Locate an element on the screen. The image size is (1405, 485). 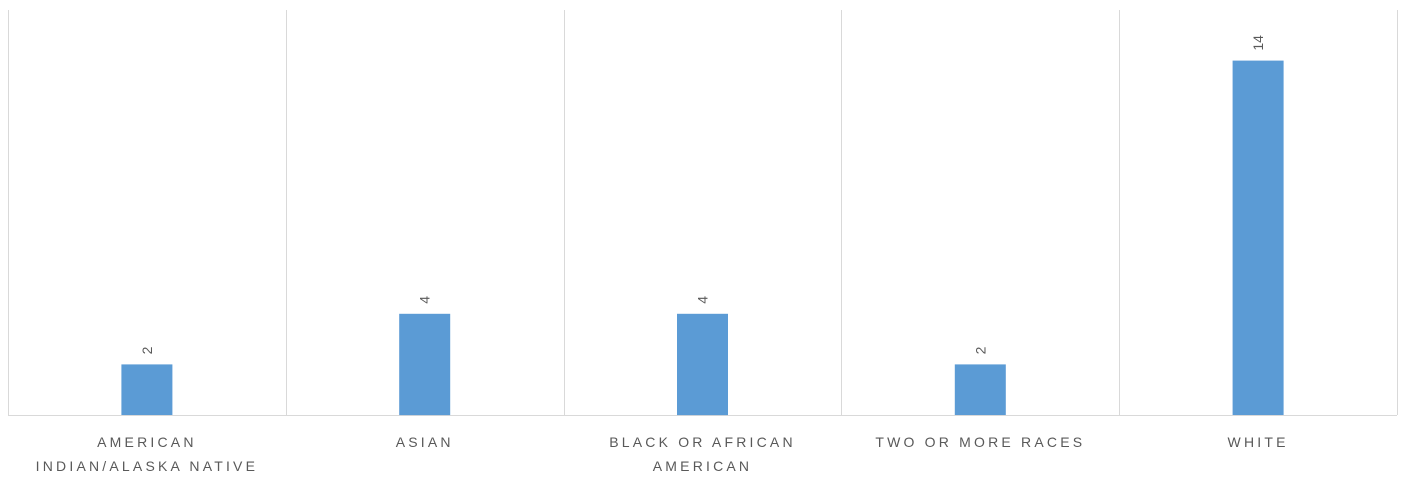
category-label: INDIAN/ALASKA NATIVE is located at coordinates (147, 466).